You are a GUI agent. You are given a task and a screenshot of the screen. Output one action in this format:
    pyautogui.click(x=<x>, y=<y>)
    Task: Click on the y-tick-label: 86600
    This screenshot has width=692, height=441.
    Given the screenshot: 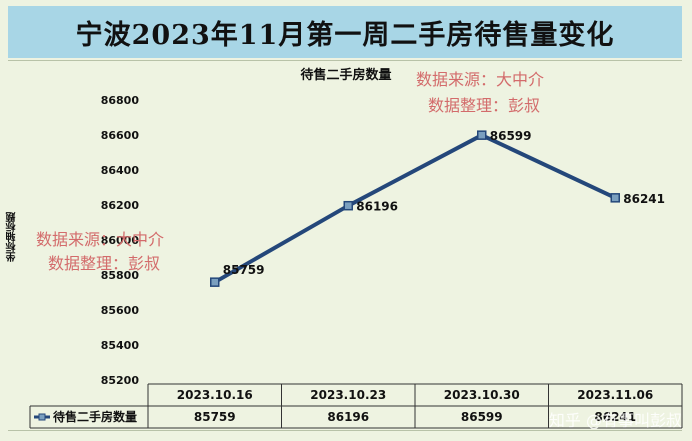 What is the action you would take?
    pyautogui.click(x=120, y=135)
    